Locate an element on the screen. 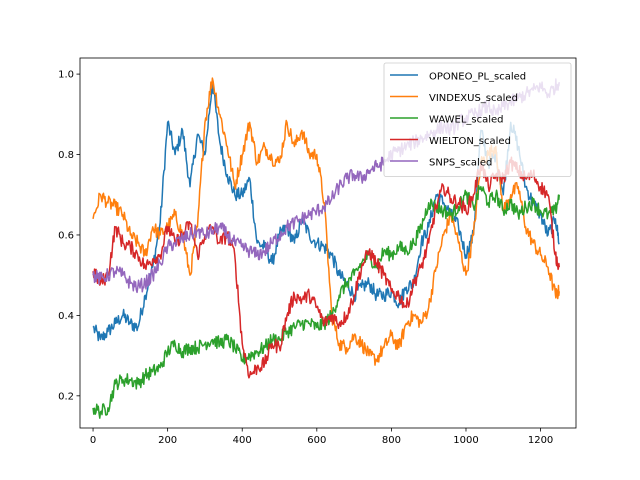  legend-label: WIELTON_scaled is located at coordinates (470, 141).